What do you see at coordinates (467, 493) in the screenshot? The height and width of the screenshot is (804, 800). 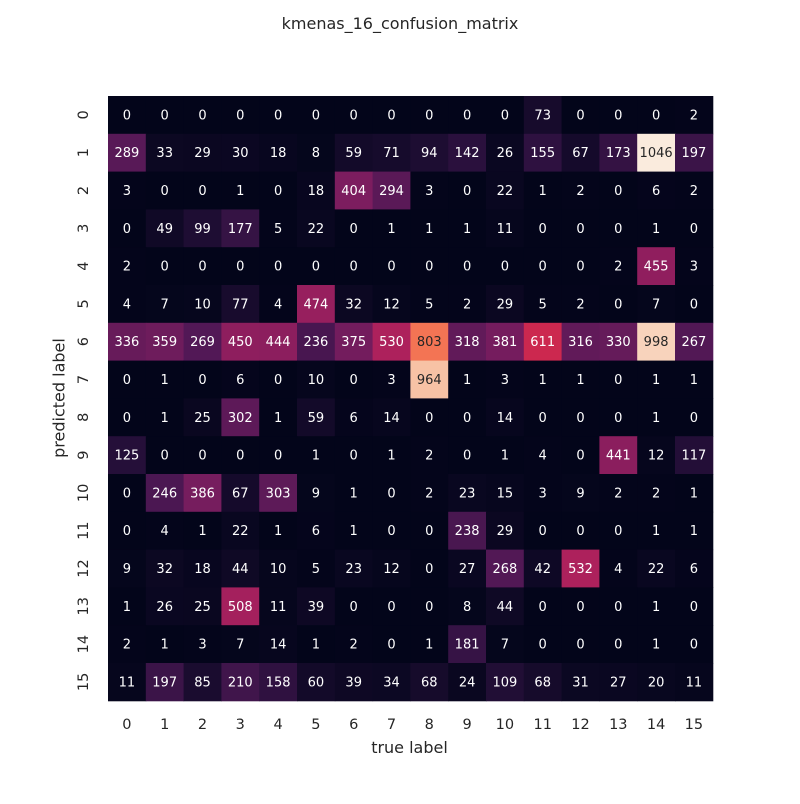 I see `cell-value-label: 23` at bounding box center [467, 493].